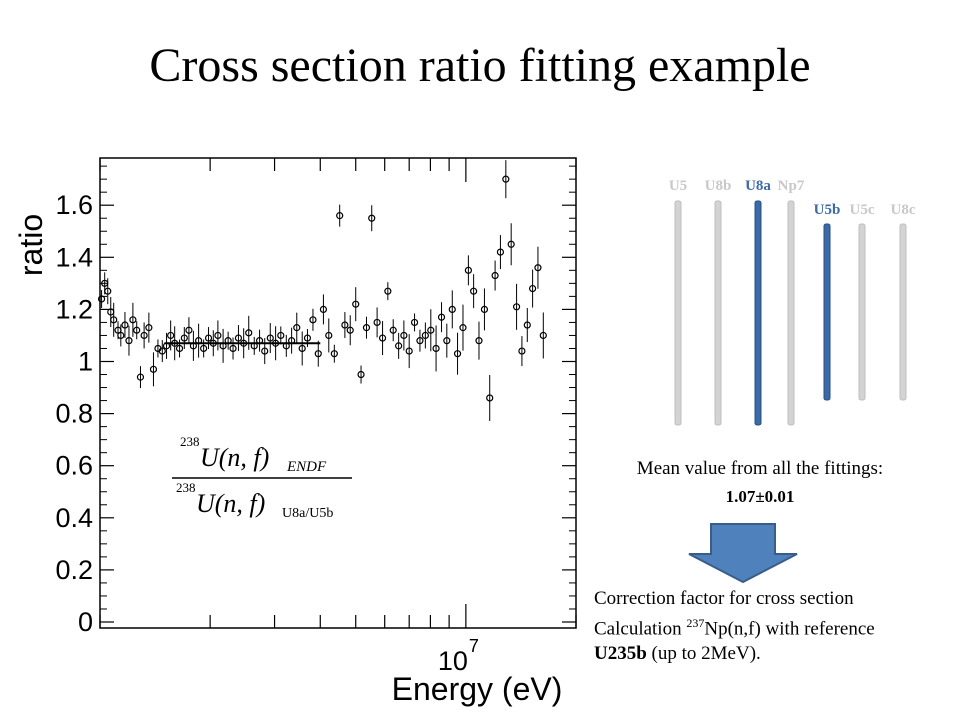 This screenshot has height=720, width=960. What do you see at coordinates (792, 302) in the screenshot?
I see `detector-layout: U5 U8b U8a Np7 U5b U5c U8c` at bounding box center [792, 302].